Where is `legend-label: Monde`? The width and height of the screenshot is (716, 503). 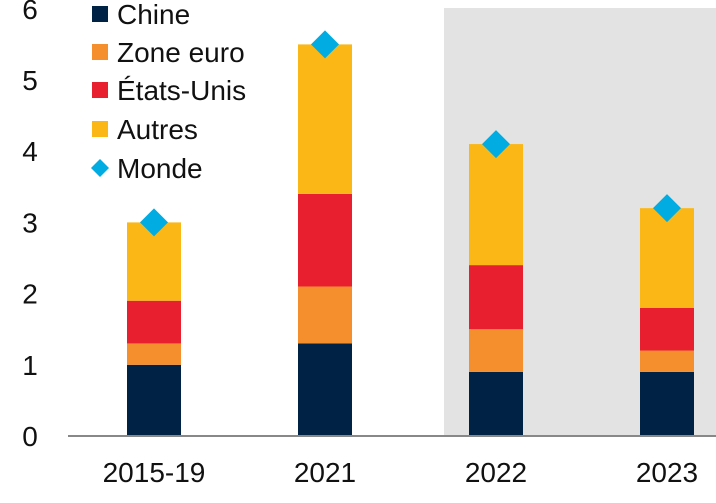 legend-label: Monde is located at coordinates (160, 168).